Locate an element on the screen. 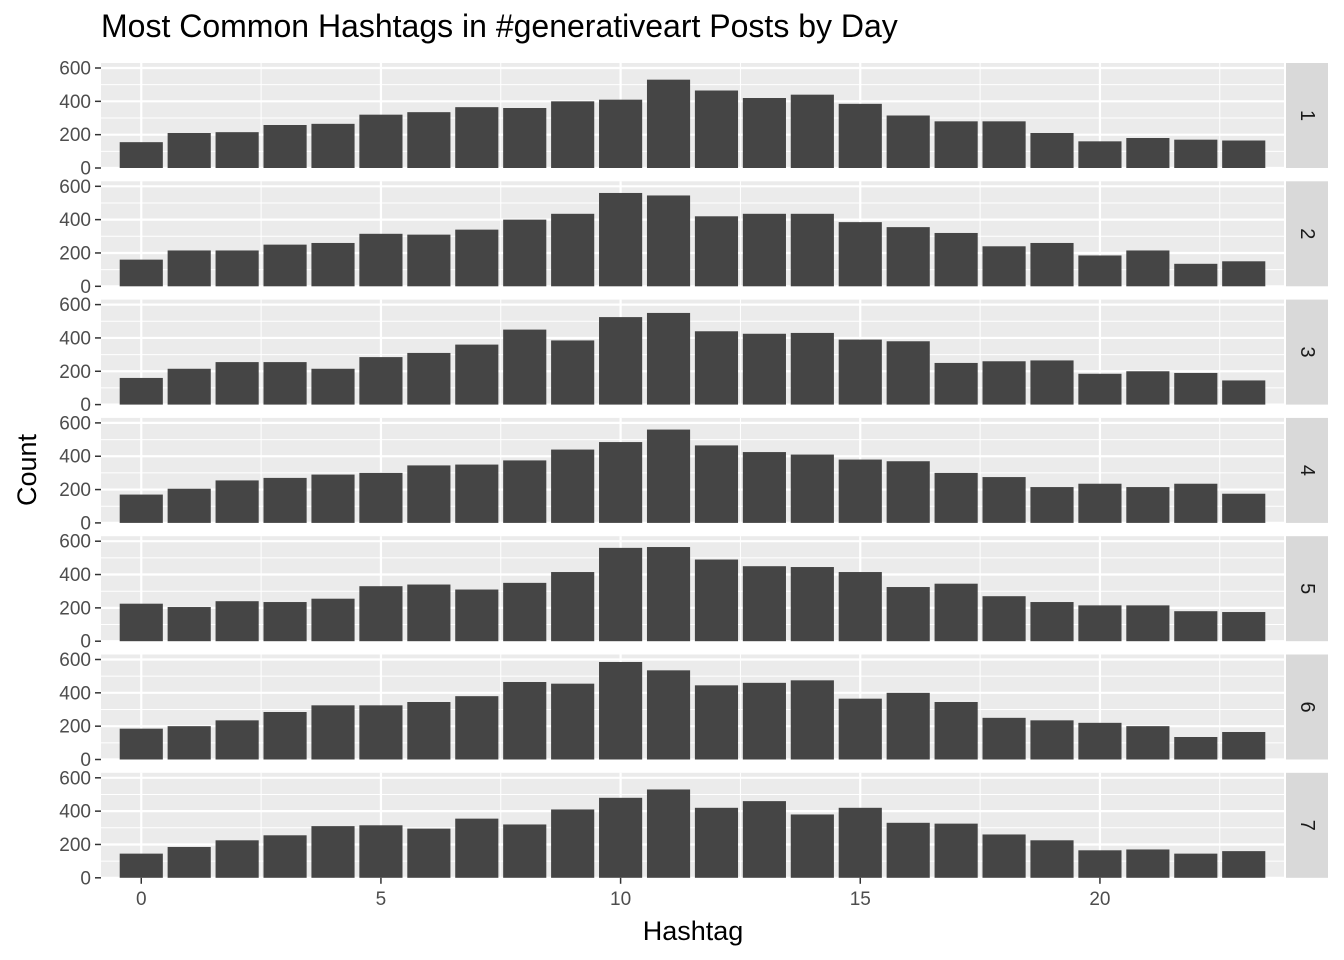 The width and height of the screenshot is (1344, 960). facet-strip-label: 4 is located at coordinates (1307, 470).